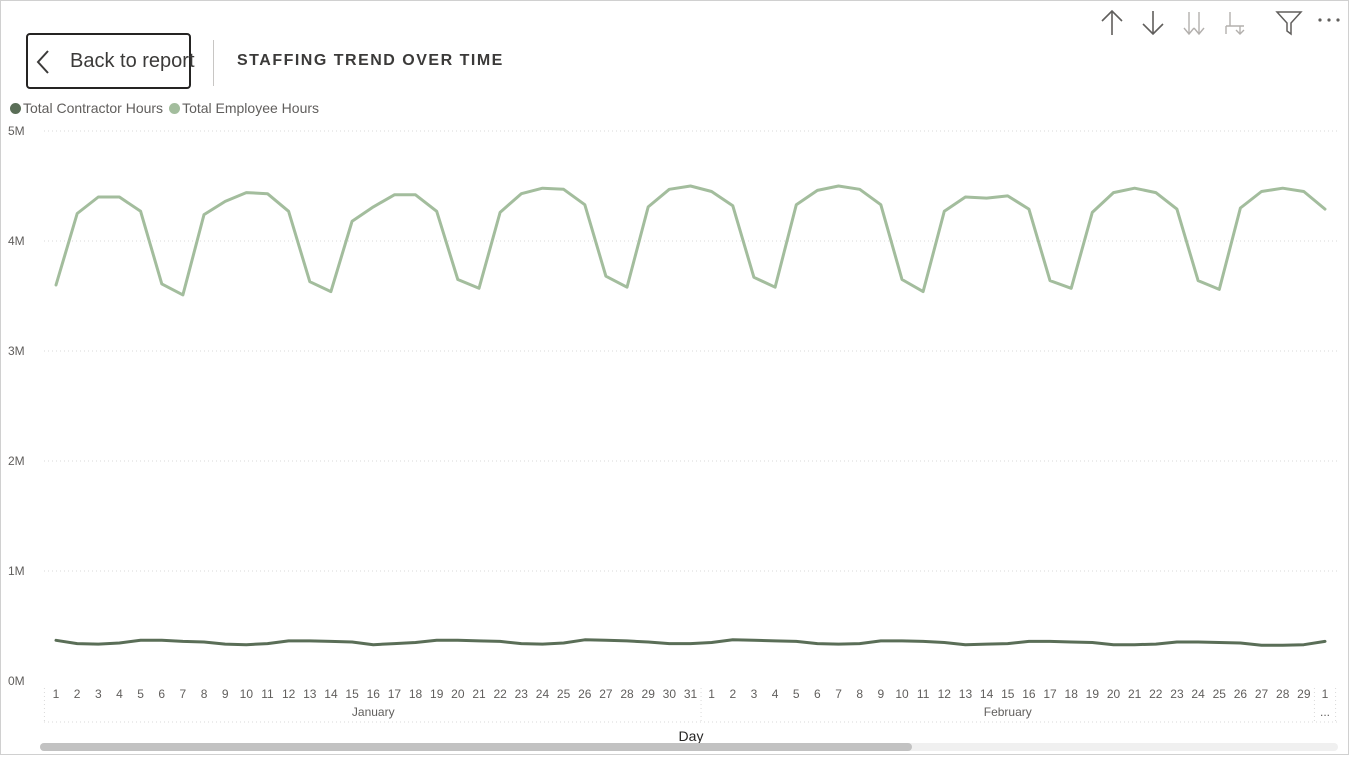 This screenshot has width=1351, height=757. What do you see at coordinates (16, 241) in the screenshot?
I see `y-tick-label: 4M` at bounding box center [16, 241].